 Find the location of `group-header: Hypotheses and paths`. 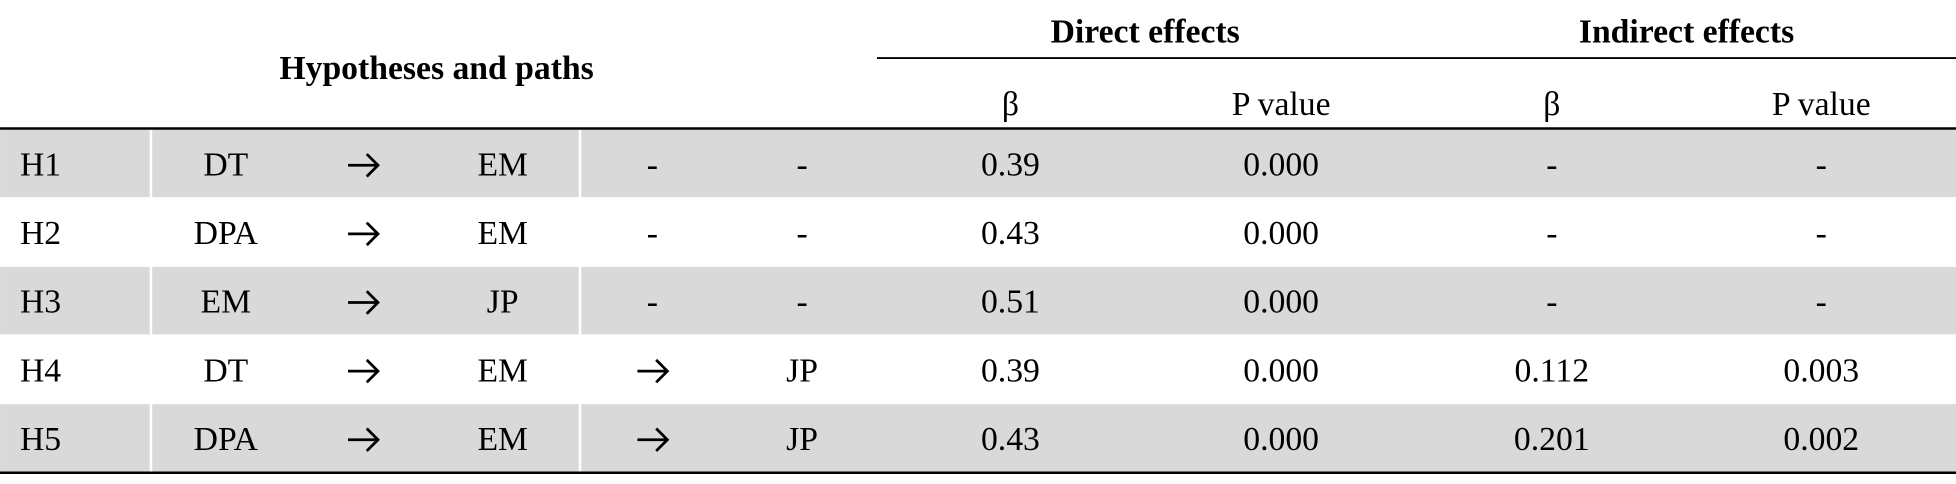

group-header: Hypotheses and paths is located at coordinates (436, 68).